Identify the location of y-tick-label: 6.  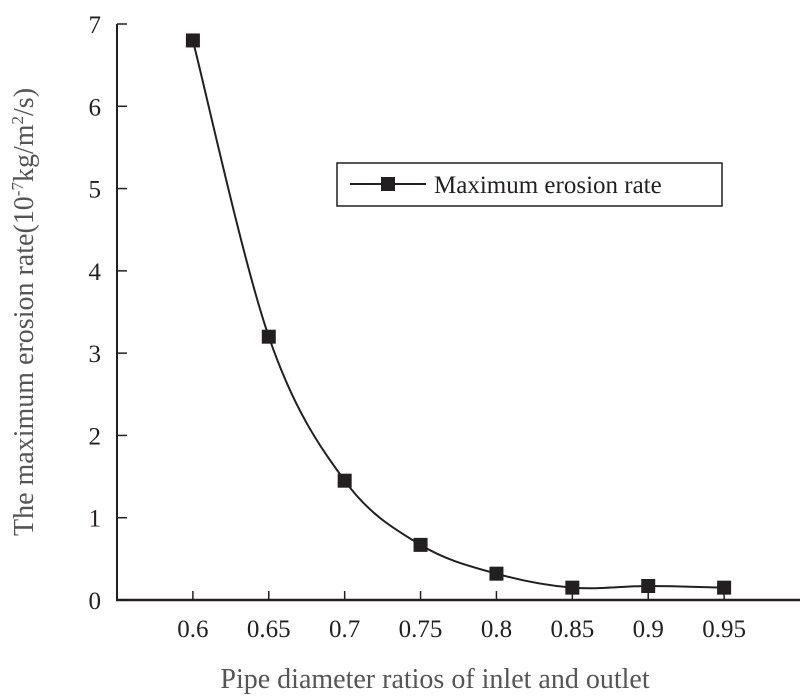
(95, 107).